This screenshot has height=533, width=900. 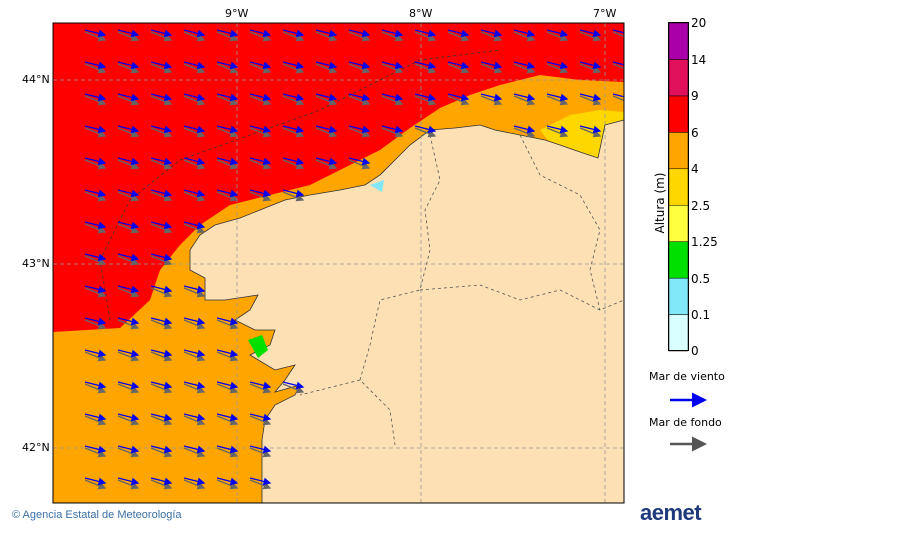 What do you see at coordinates (685, 422) in the screenshot?
I see `legend-swell-label: Mar de fondo` at bounding box center [685, 422].